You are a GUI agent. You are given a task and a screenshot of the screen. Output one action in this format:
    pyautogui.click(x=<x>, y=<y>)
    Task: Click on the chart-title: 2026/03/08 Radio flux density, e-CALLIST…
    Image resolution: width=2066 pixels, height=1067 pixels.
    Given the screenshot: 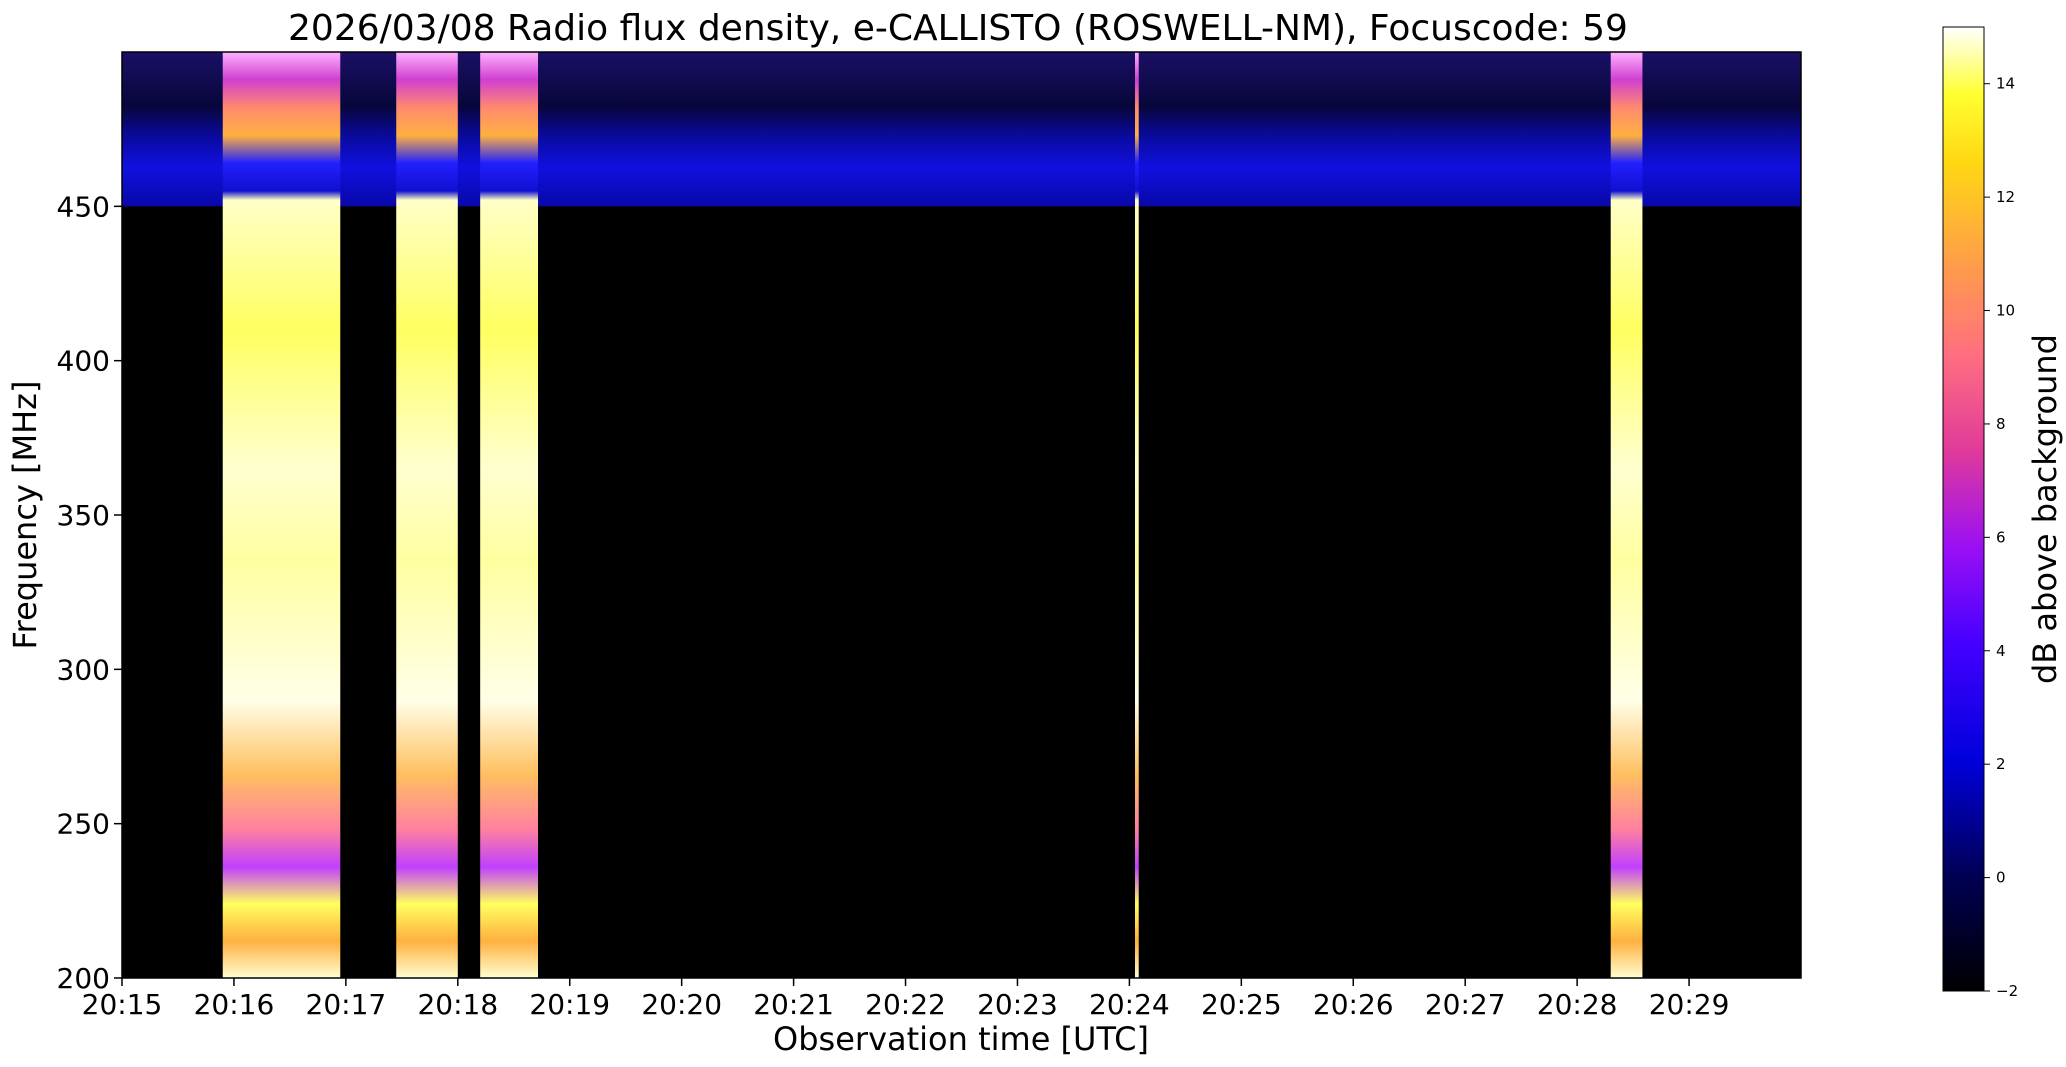 What is the action you would take?
    pyautogui.click(x=958, y=28)
    